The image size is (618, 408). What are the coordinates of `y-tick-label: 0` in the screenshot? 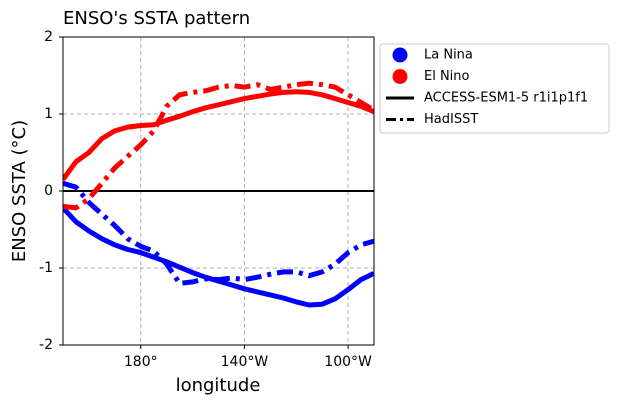 It's located at (48, 191).